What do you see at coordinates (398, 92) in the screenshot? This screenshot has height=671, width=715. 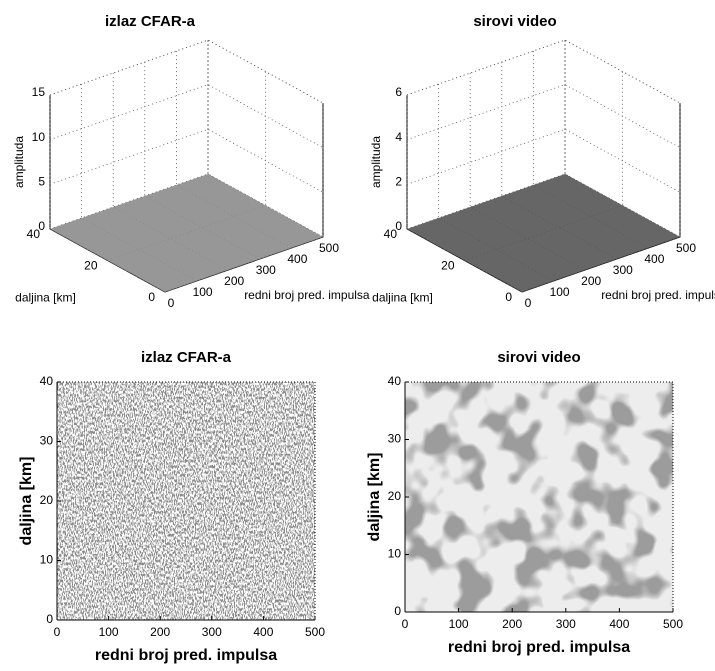 I see `z-tick-label: 6` at bounding box center [398, 92].